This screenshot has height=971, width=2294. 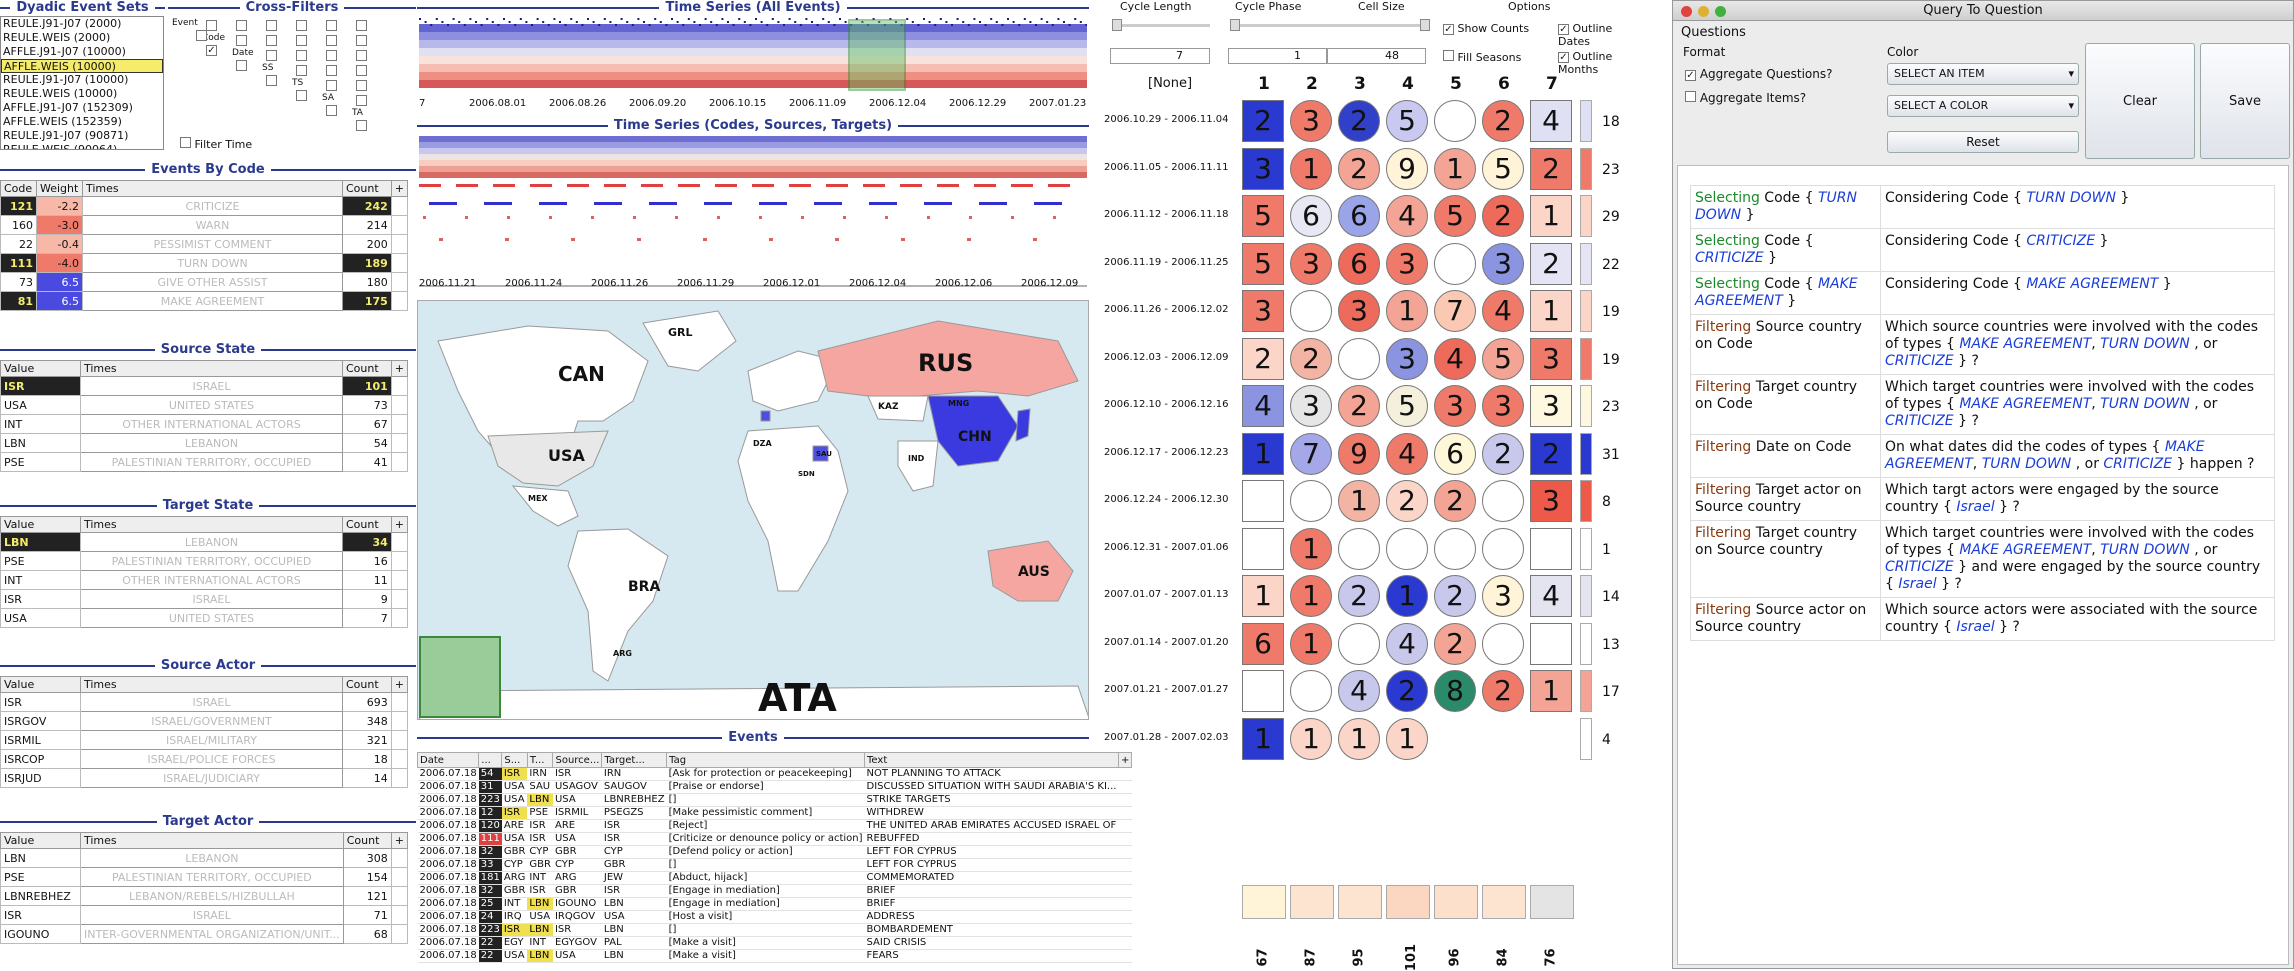 I want to click on save-button: Save, so click(x=2245, y=101).